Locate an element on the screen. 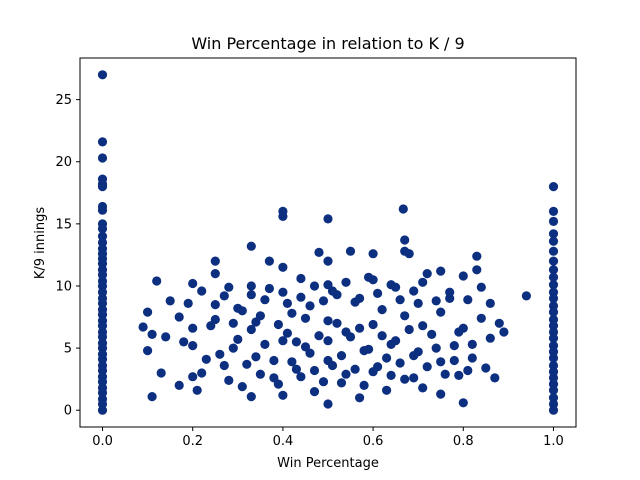  x-axis: 0.0 0.2 0.4 0.6 0.8 1.0 is located at coordinates (328, 438).